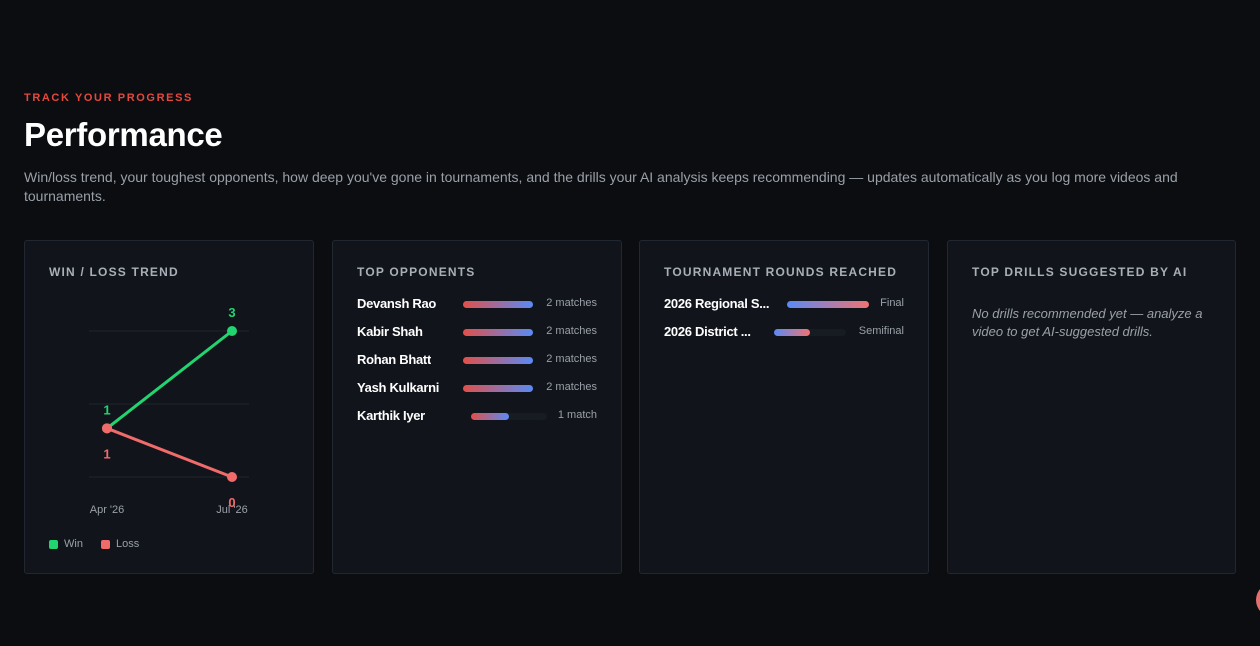 The image size is (1260, 646). What do you see at coordinates (231, 312) in the screenshot?
I see `data-label-win: 3` at bounding box center [231, 312].